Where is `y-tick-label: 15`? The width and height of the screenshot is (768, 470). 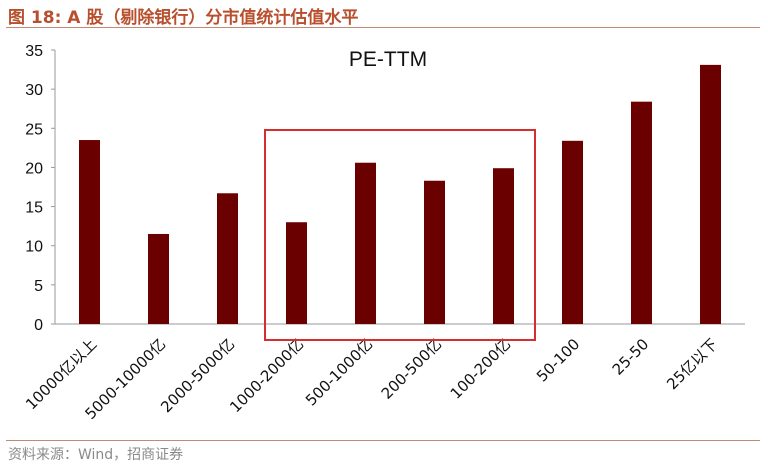 y-tick-label: 15 is located at coordinates (34, 208).